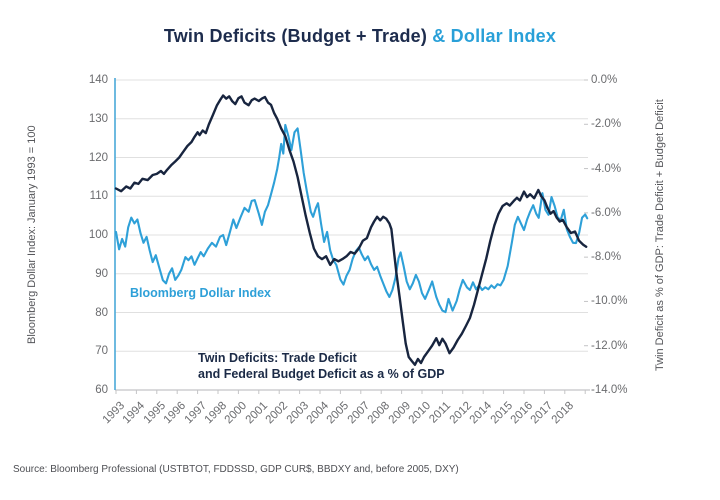 The width and height of the screenshot is (720, 500). Describe the element at coordinates (200, 293) in the screenshot. I see `dollar-index-annotation: Bloomberg Dollar Index` at that location.